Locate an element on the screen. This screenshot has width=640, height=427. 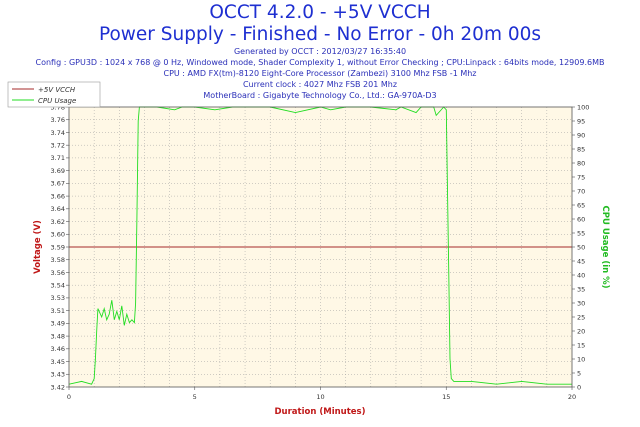
x-tick-label: 15 is located at coordinates (446, 397).